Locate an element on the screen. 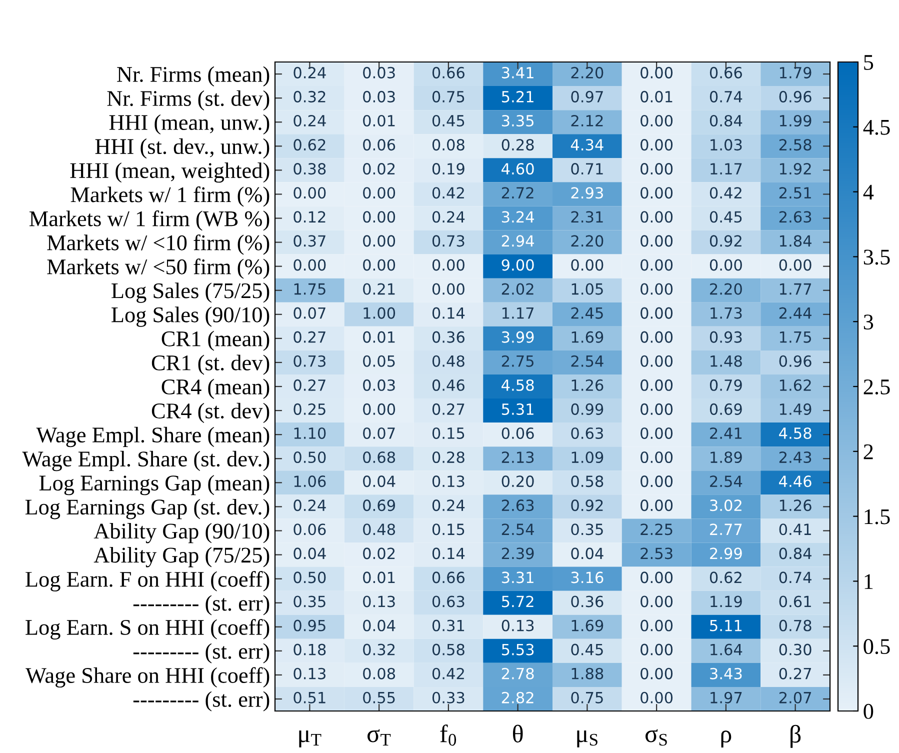  data-label: 0.46 is located at coordinates (448, 385).